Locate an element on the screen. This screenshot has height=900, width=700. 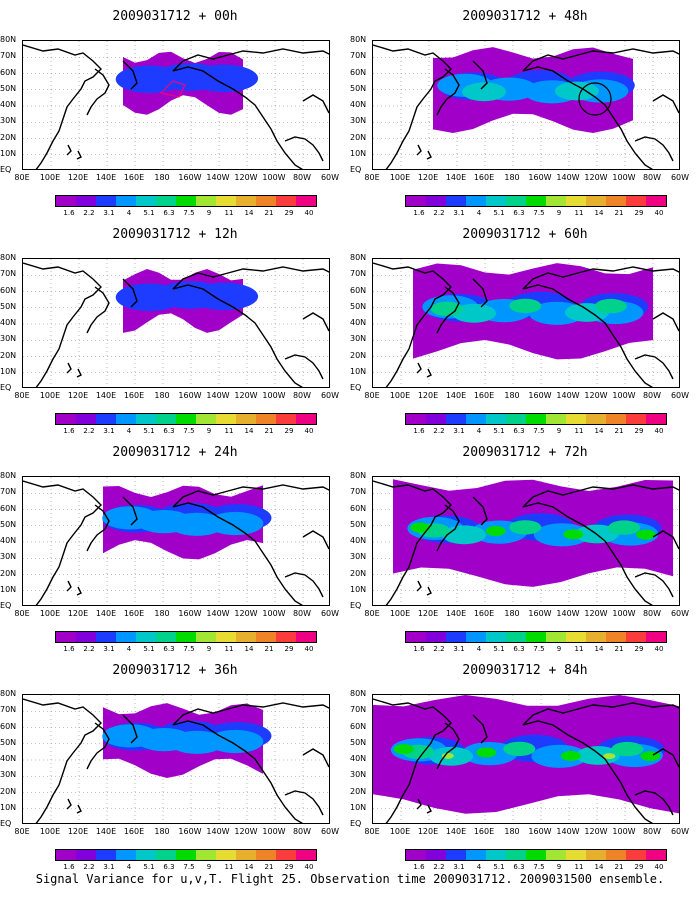
latitude-label: EQ is located at coordinates (356, 387).